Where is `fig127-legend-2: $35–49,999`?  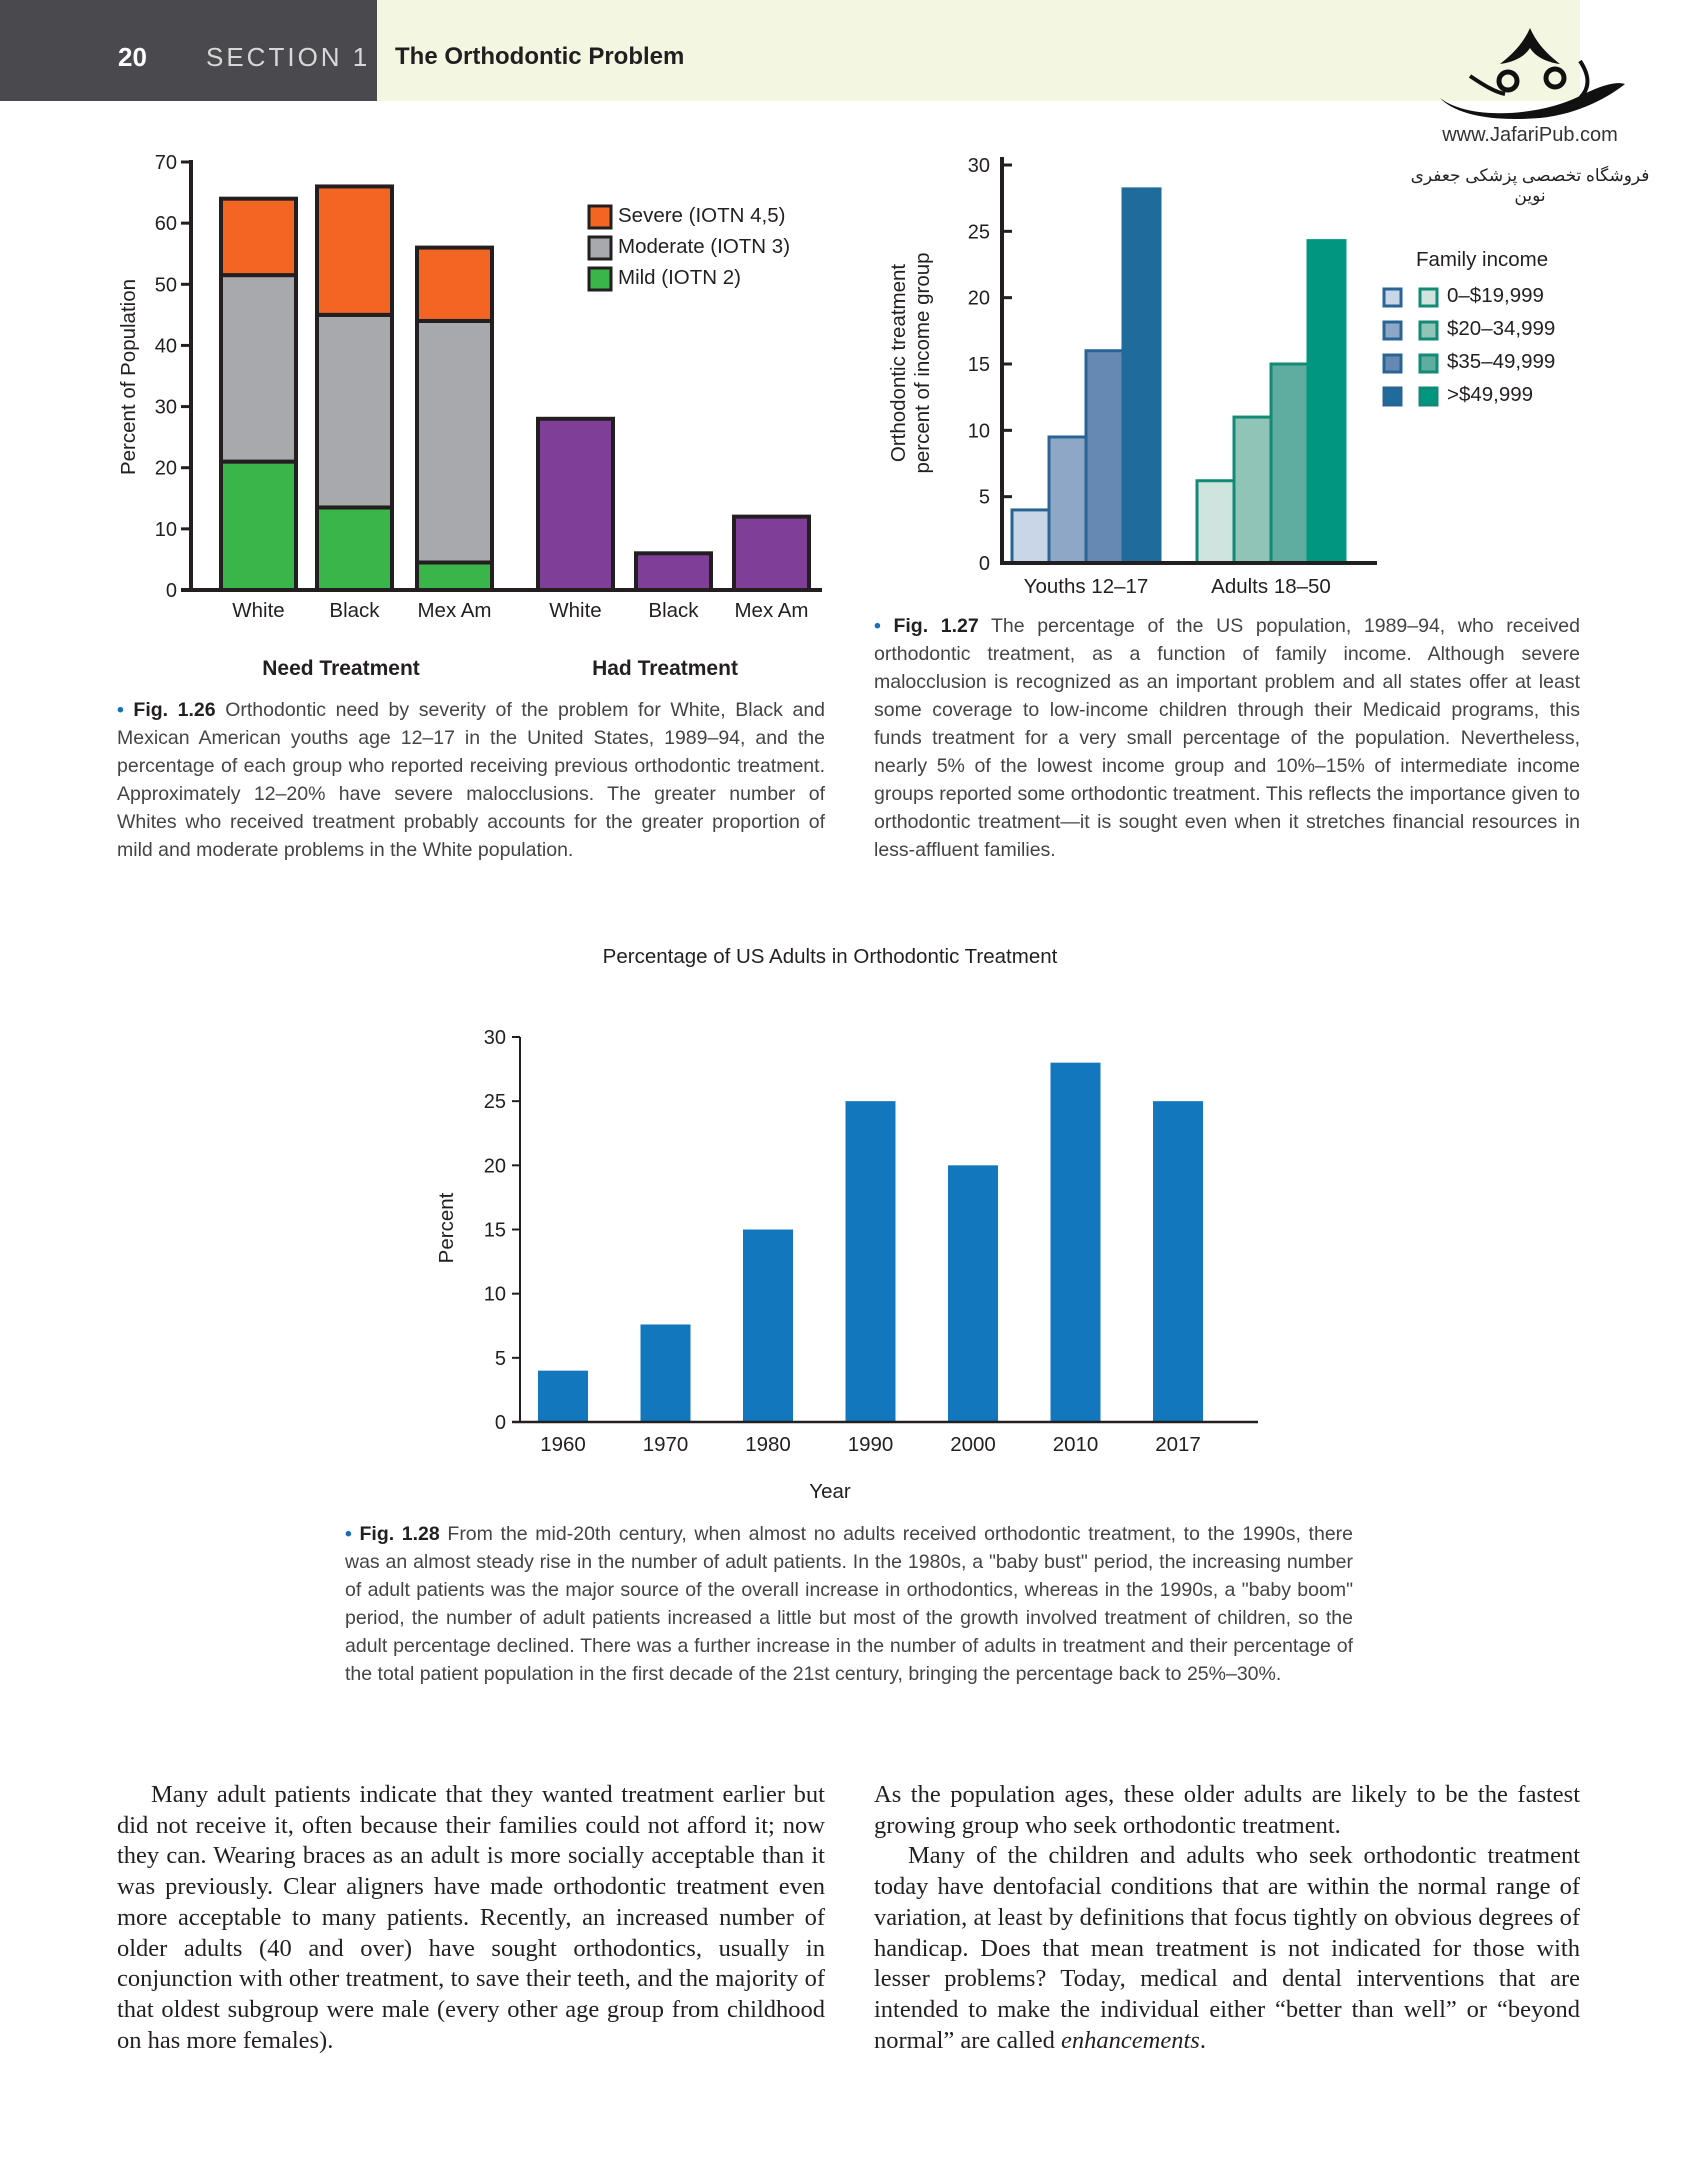 fig127-legend-2: $35–49,999 is located at coordinates (1501, 361).